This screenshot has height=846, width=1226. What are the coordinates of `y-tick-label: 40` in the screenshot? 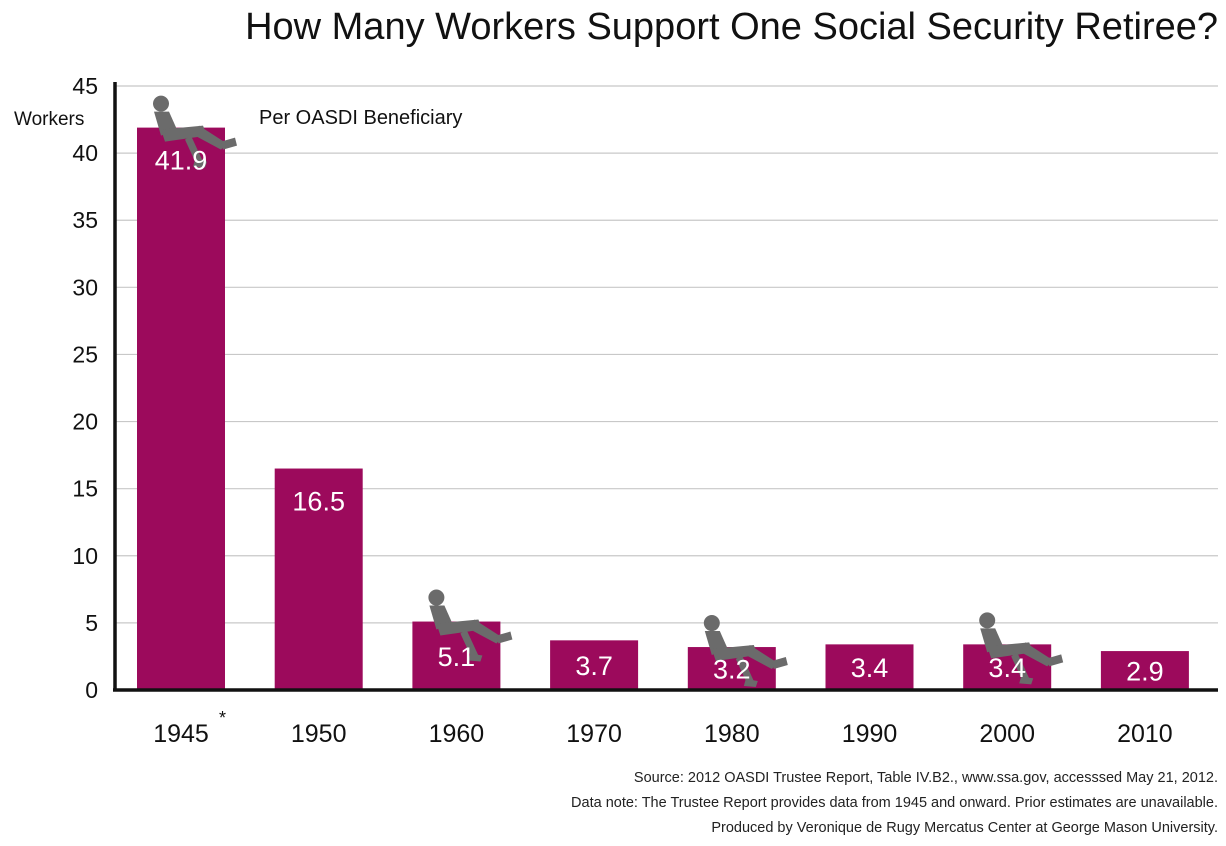 It's located at (85, 153).